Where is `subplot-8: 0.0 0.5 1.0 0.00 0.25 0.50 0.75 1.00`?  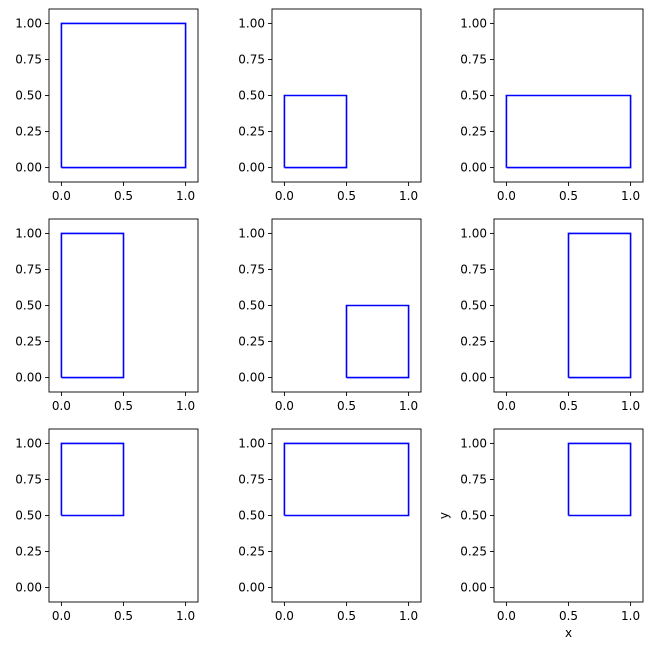 subplot-8: 0.0 0.5 1.0 0.00 0.25 0.50 0.75 1.00 is located at coordinates (330, 525).